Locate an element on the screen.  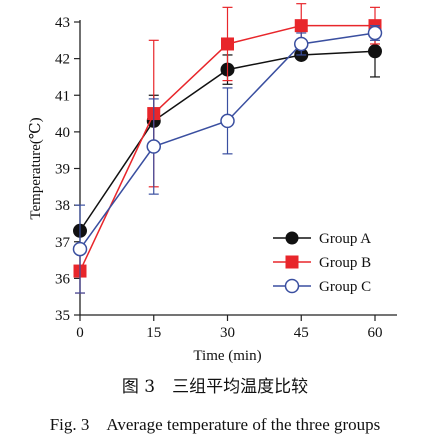
x-tick-label: 45 is located at coordinates (301, 333).